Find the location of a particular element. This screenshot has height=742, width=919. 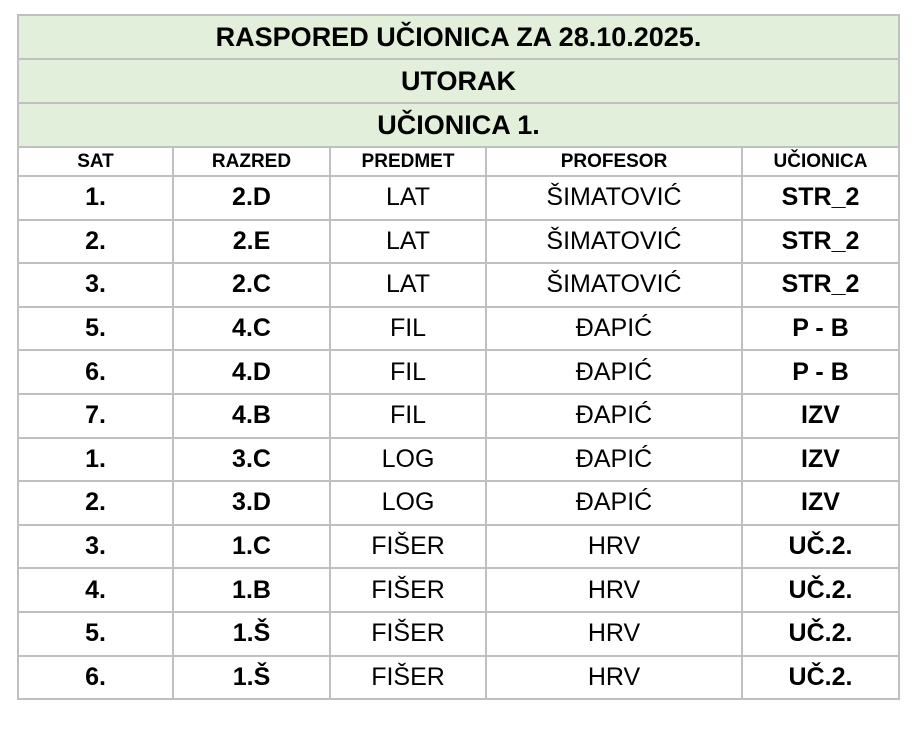

table-cell: 2.E is located at coordinates (251, 241).